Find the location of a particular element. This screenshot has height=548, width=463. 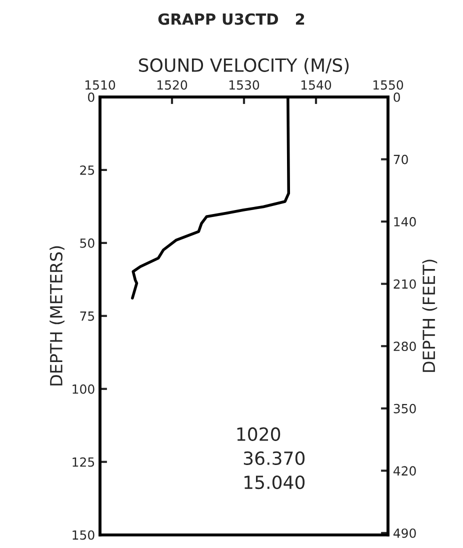

y2-tick-label: 70 is located at coordinates (401, 159).